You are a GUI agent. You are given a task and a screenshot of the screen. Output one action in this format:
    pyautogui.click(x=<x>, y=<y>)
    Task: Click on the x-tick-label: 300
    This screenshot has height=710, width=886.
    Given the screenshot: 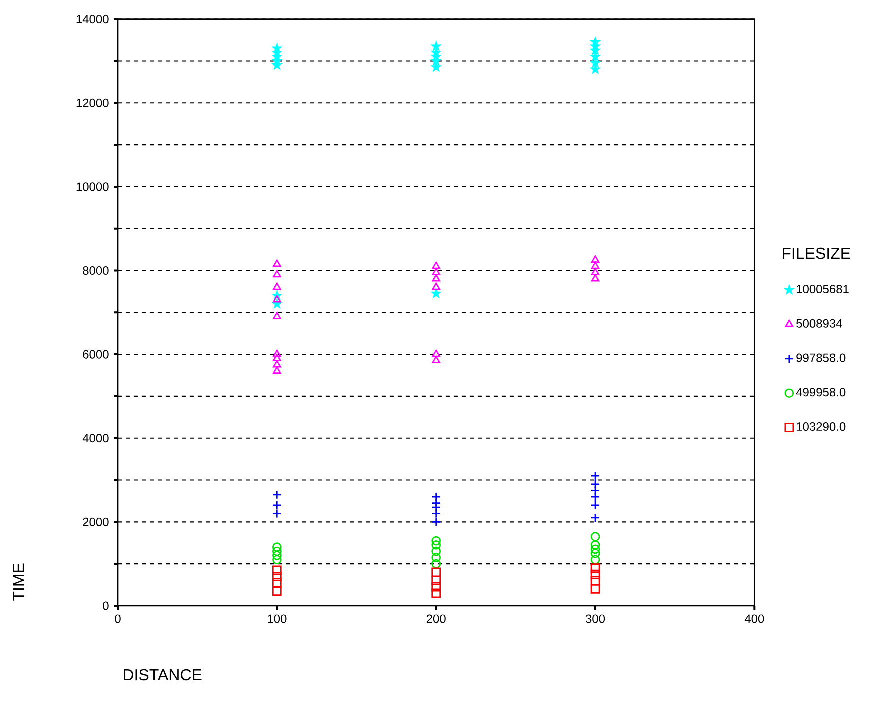 What is the action you would take?
    pyautogui.click(x=596, y=619)
    